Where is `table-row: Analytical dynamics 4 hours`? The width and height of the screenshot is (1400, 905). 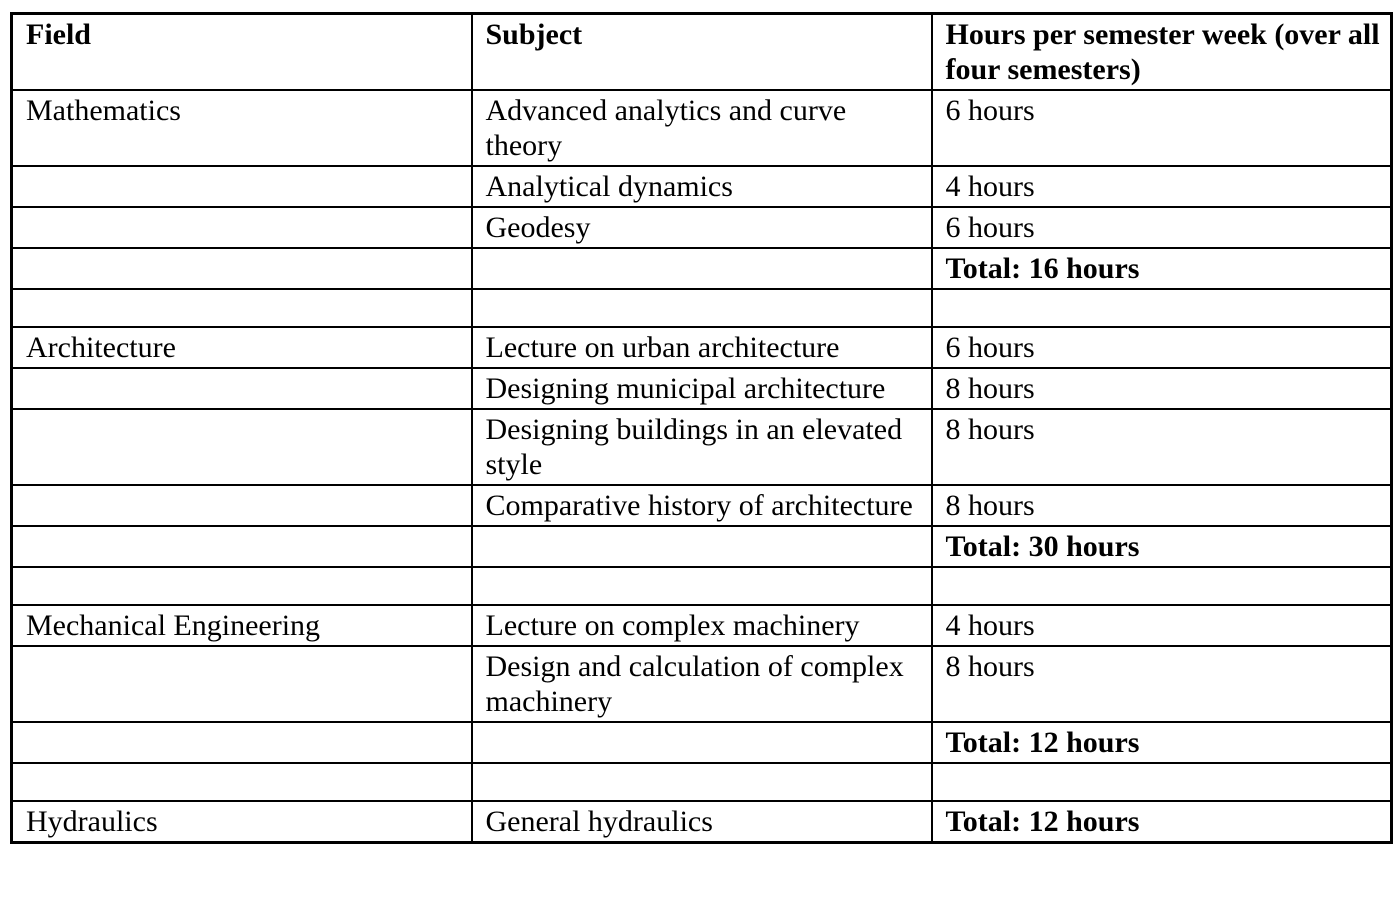
table-row: Analytical dynamics 4 hours is located at coordinates (701, 186).